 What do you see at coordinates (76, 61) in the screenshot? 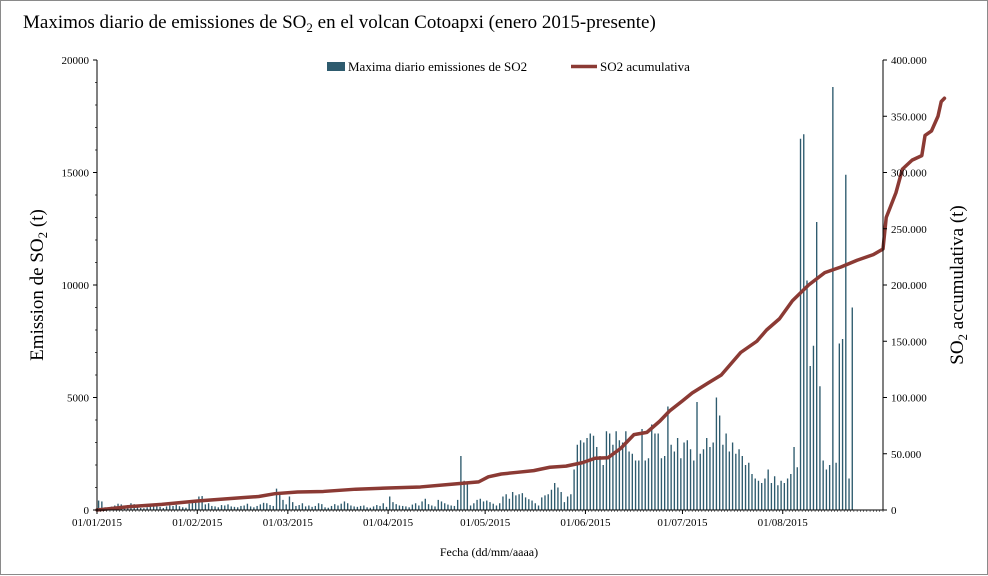
I see `y-left-tick-label: 20000` at bounding box center [76, 61].